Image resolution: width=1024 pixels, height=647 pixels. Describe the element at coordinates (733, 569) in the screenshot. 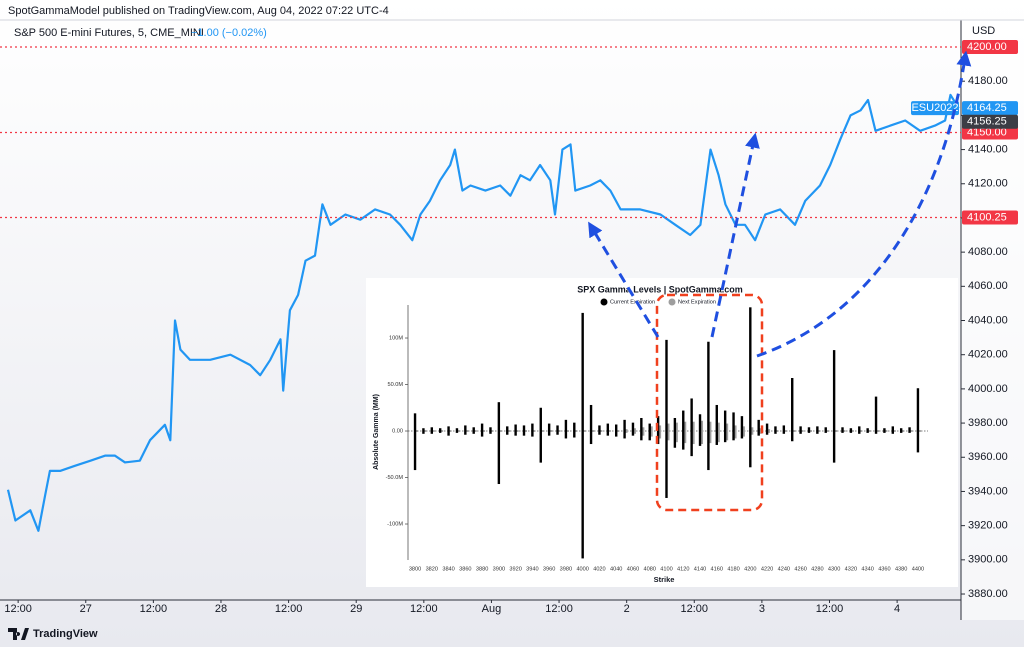

I see `x-tick-label: 4180` at that location.